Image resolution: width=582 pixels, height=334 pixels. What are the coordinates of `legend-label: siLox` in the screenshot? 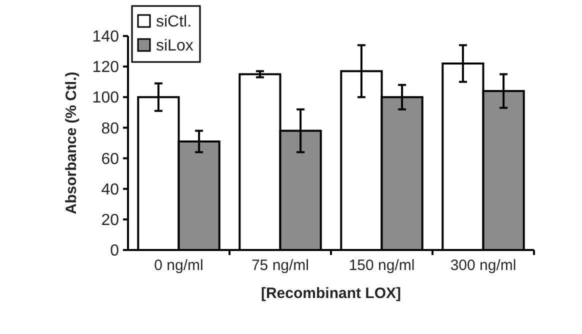 It's located at (175, 46).